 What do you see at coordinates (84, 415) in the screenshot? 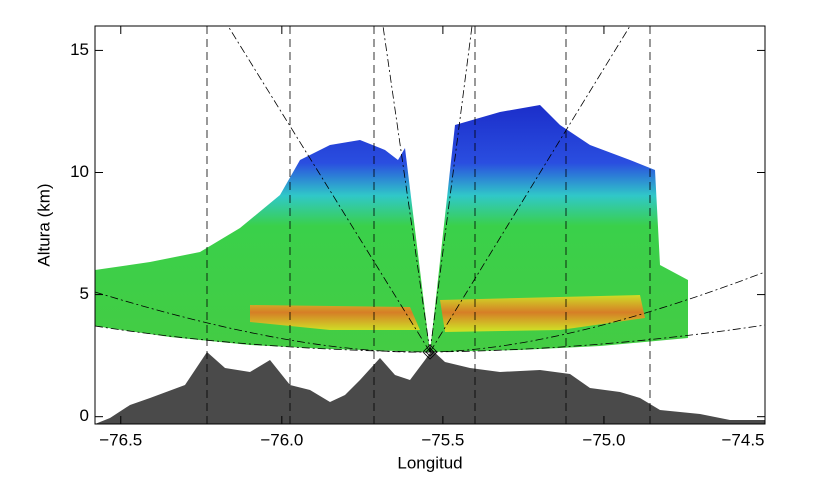
I see `y-tick-label: 0` at bounding box center [84, 415].